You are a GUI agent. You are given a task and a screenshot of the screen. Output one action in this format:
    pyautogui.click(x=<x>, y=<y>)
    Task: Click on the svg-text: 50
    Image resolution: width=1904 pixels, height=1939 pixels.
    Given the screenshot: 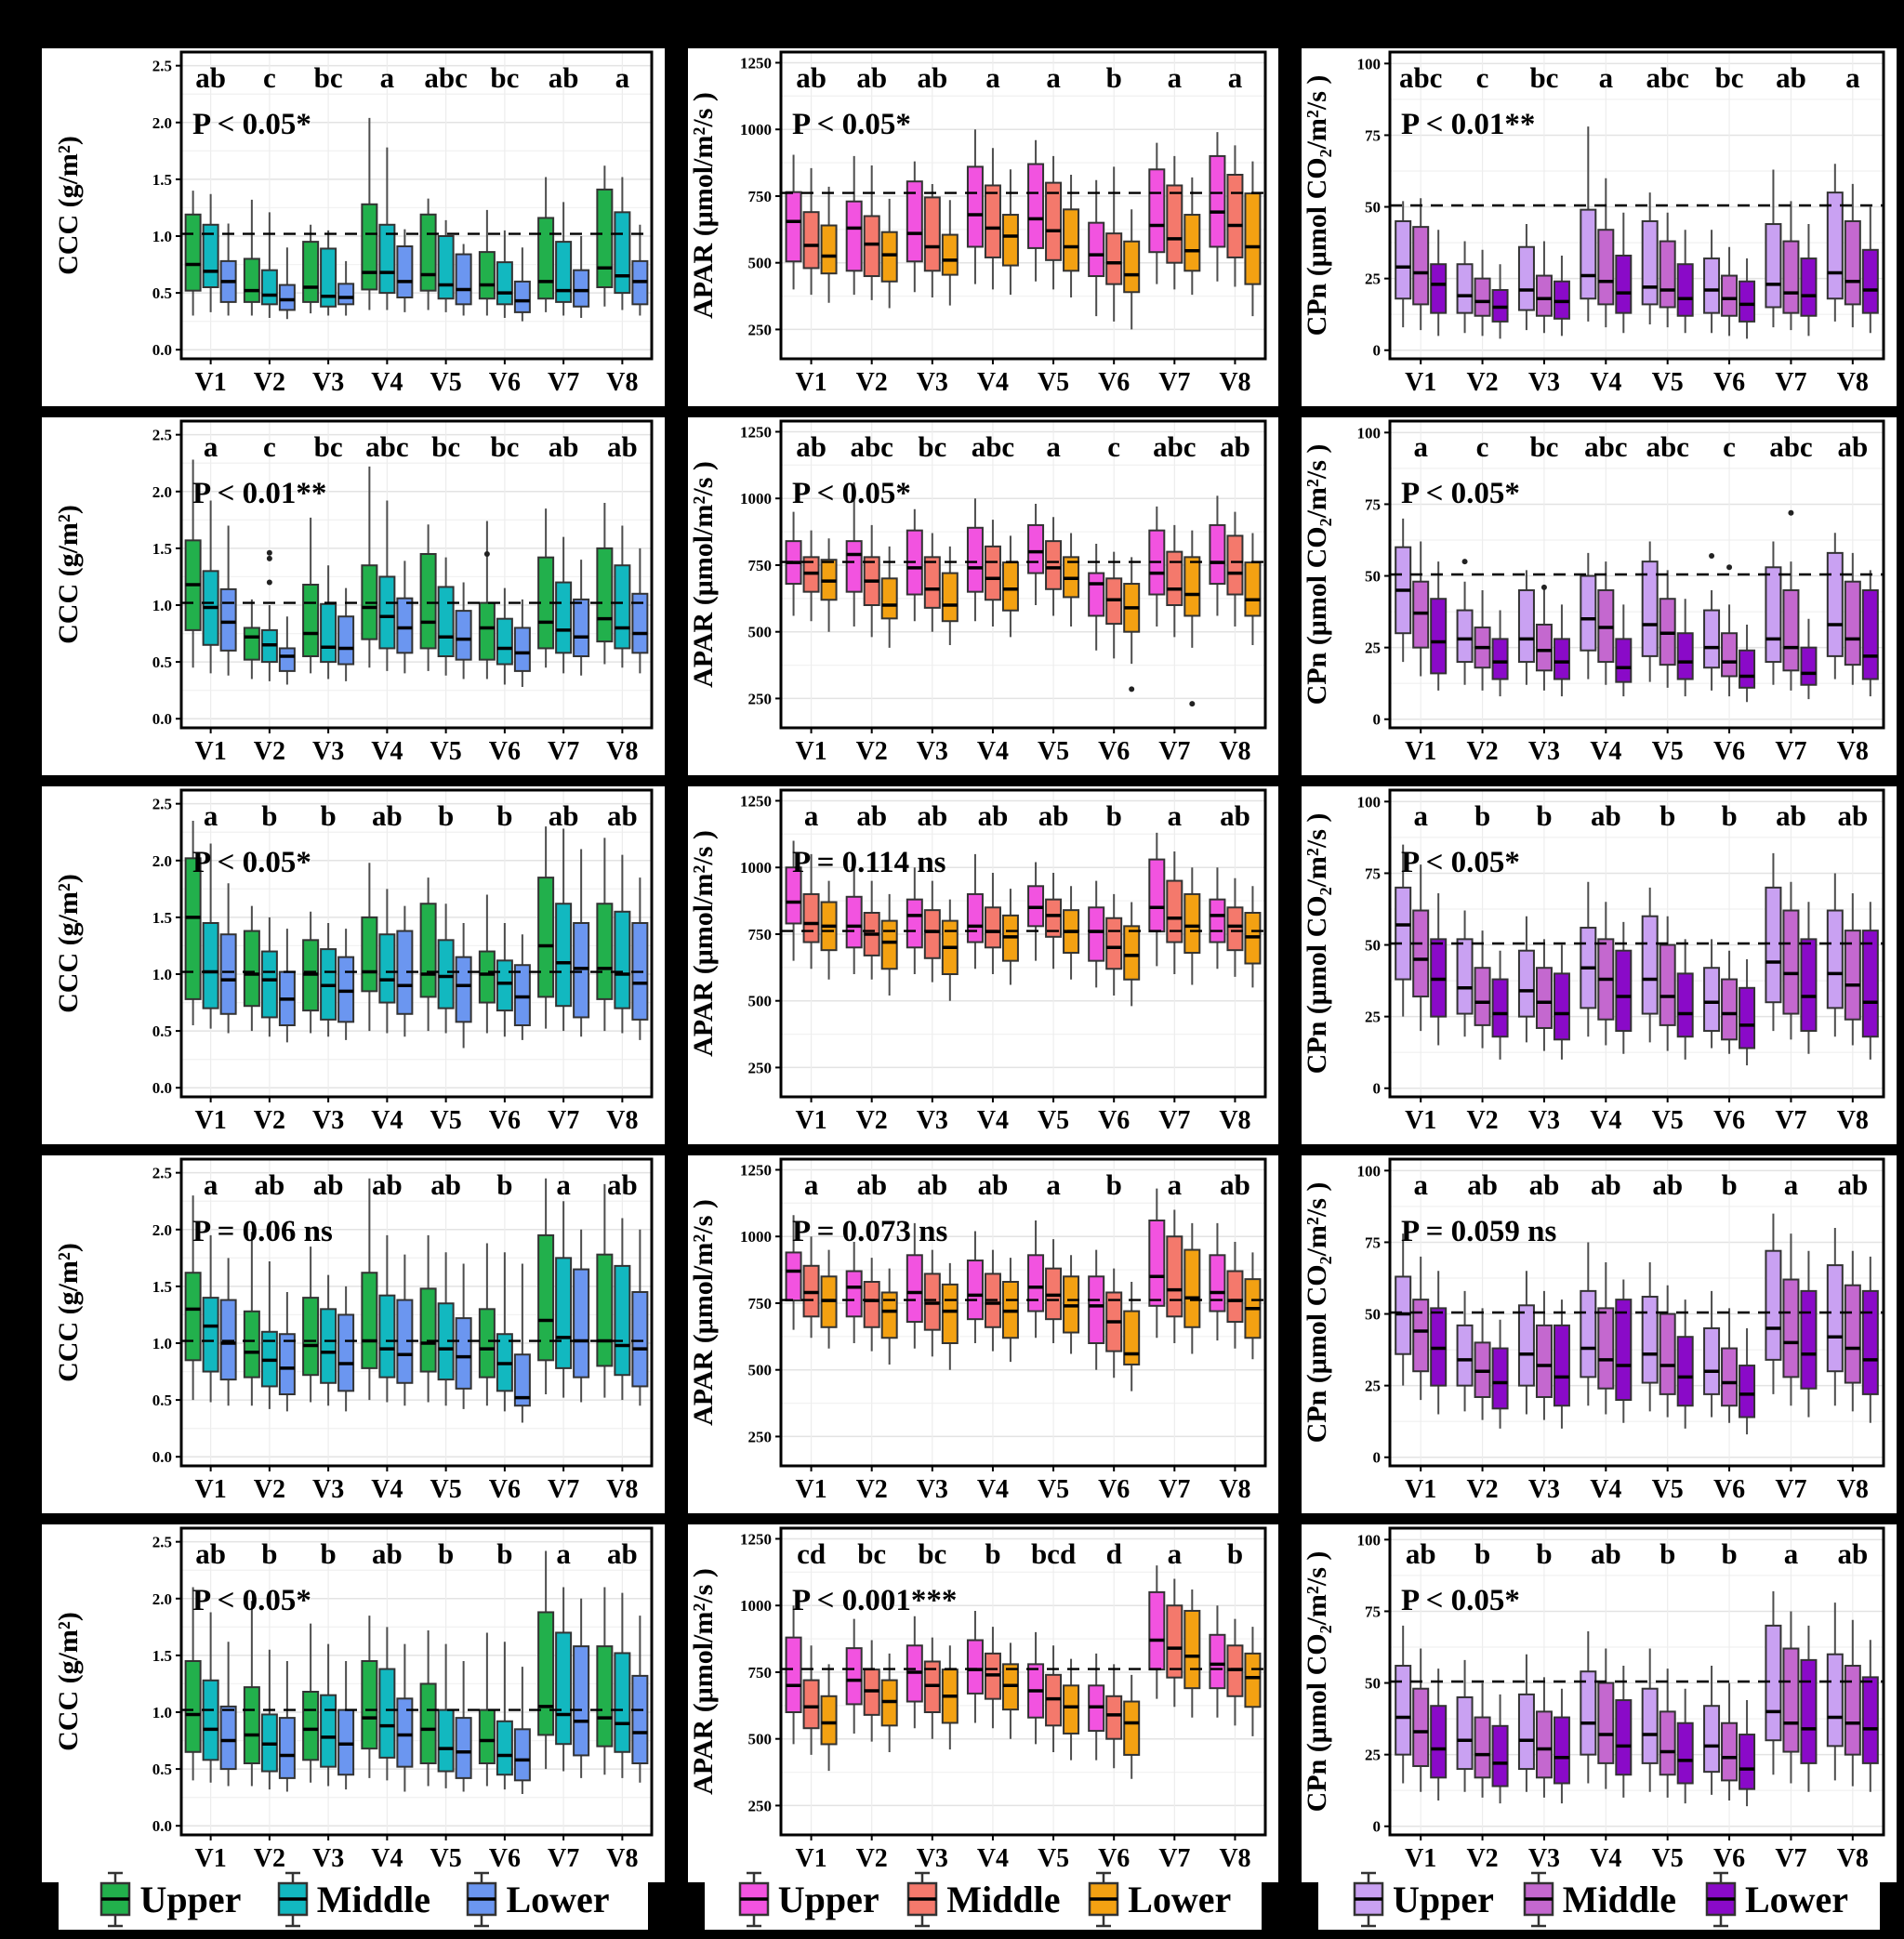 What is the action you would take?
    pyautogui.click(x=1373, y=577)
    